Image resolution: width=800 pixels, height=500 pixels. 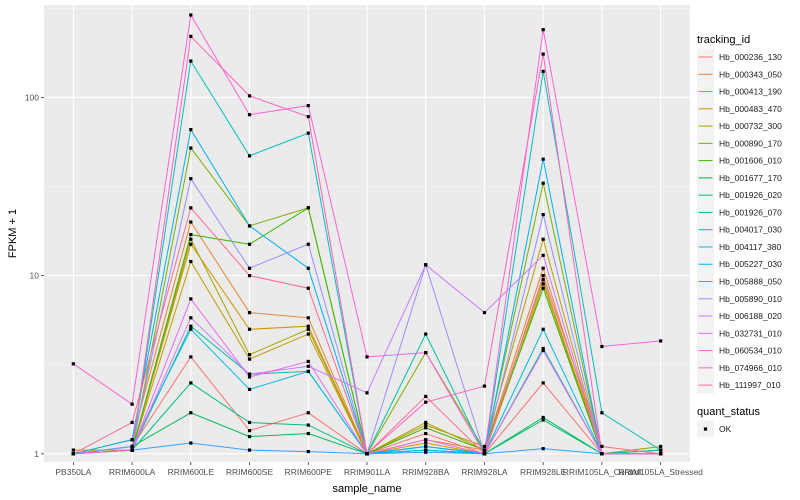 What do you see at coordinates (750, 74) in the screenshot?
I see `legend-label: Hb_000343_050` at bounding box center [750, 74].